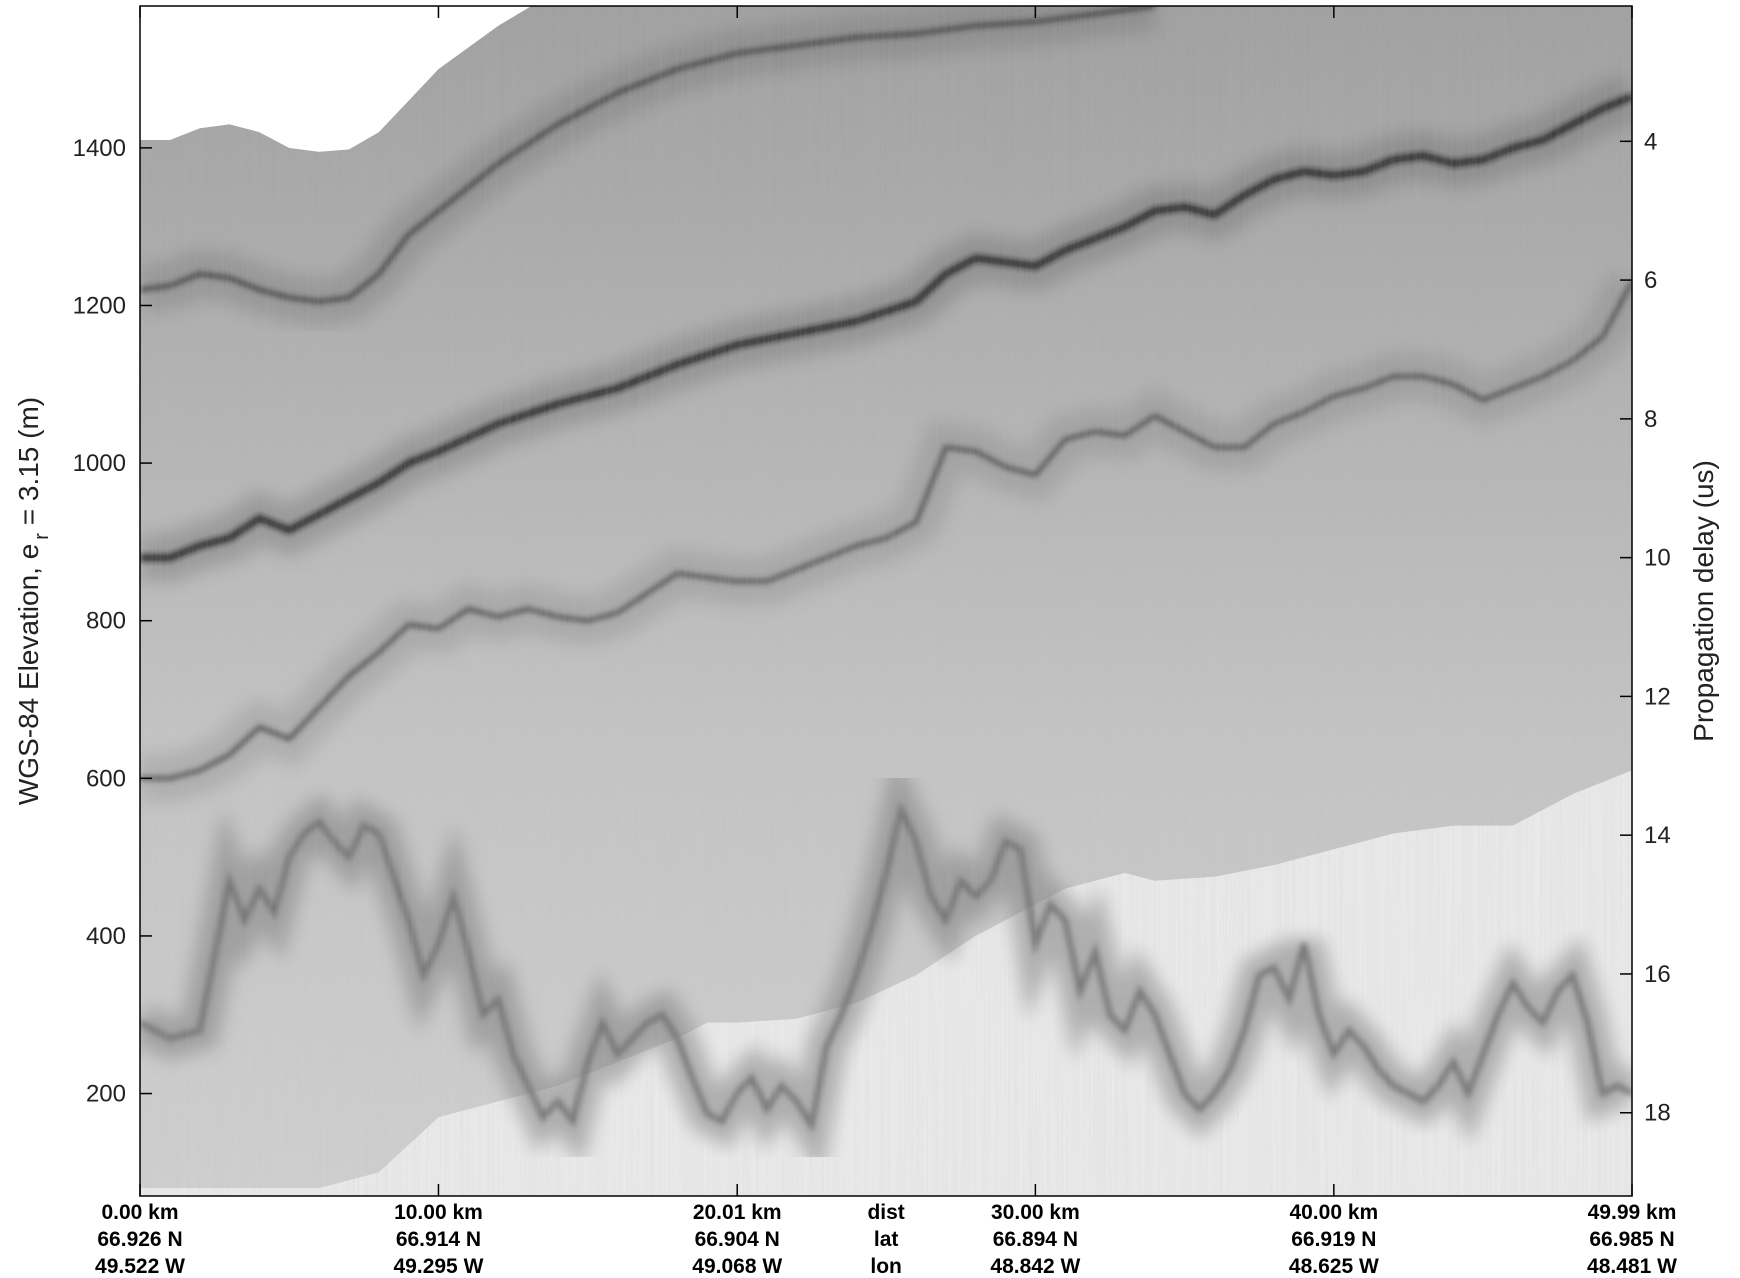 The image size is (1740, 1278). I want to click on y2-tick-label: 6, so click(1650, 280).